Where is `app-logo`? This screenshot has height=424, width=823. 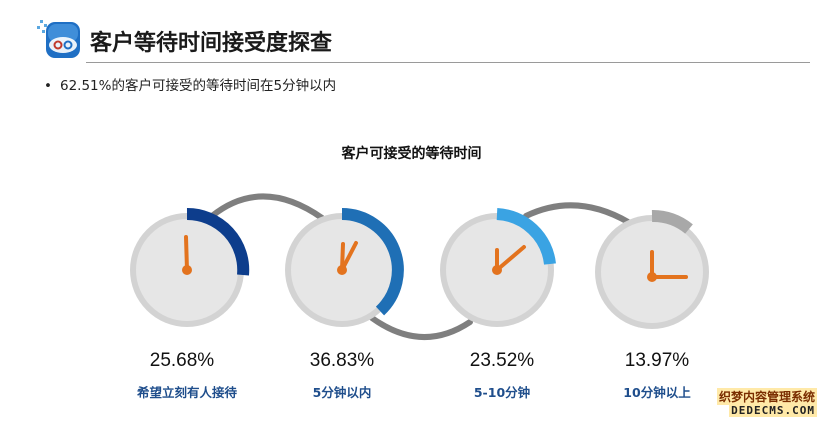 app-logo is located at coordinates (58, 39).